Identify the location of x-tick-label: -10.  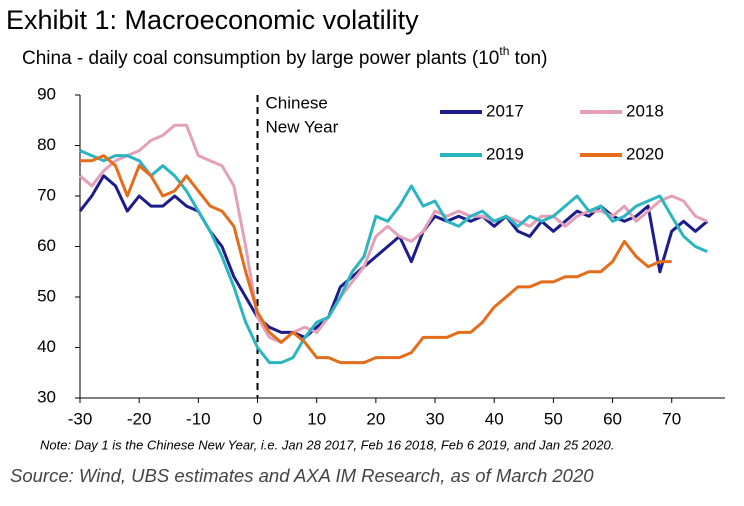
(198, 418).